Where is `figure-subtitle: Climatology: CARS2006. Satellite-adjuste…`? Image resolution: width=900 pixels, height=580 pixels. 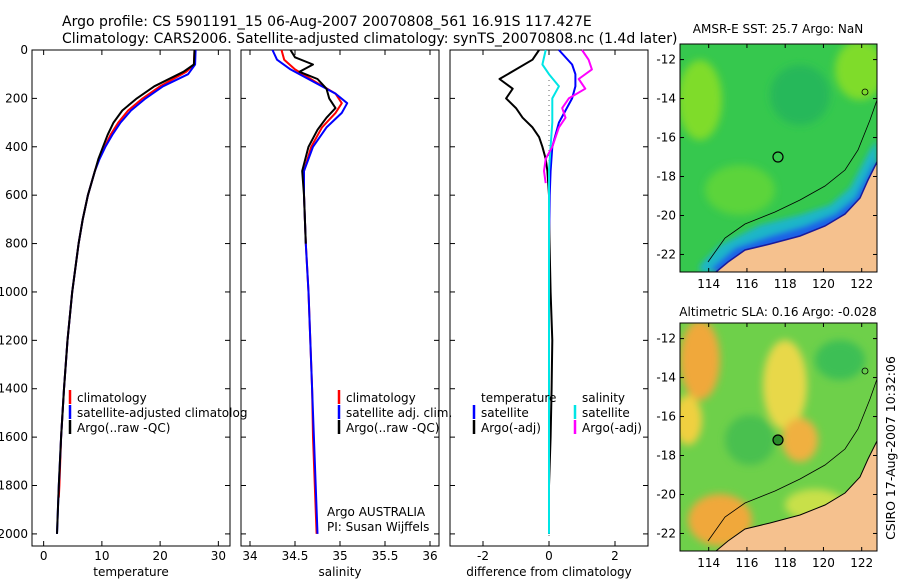 figure-subtitle: Climatology: CARS2006. Satellite-adjuste… is located at coordinates (369, 39).